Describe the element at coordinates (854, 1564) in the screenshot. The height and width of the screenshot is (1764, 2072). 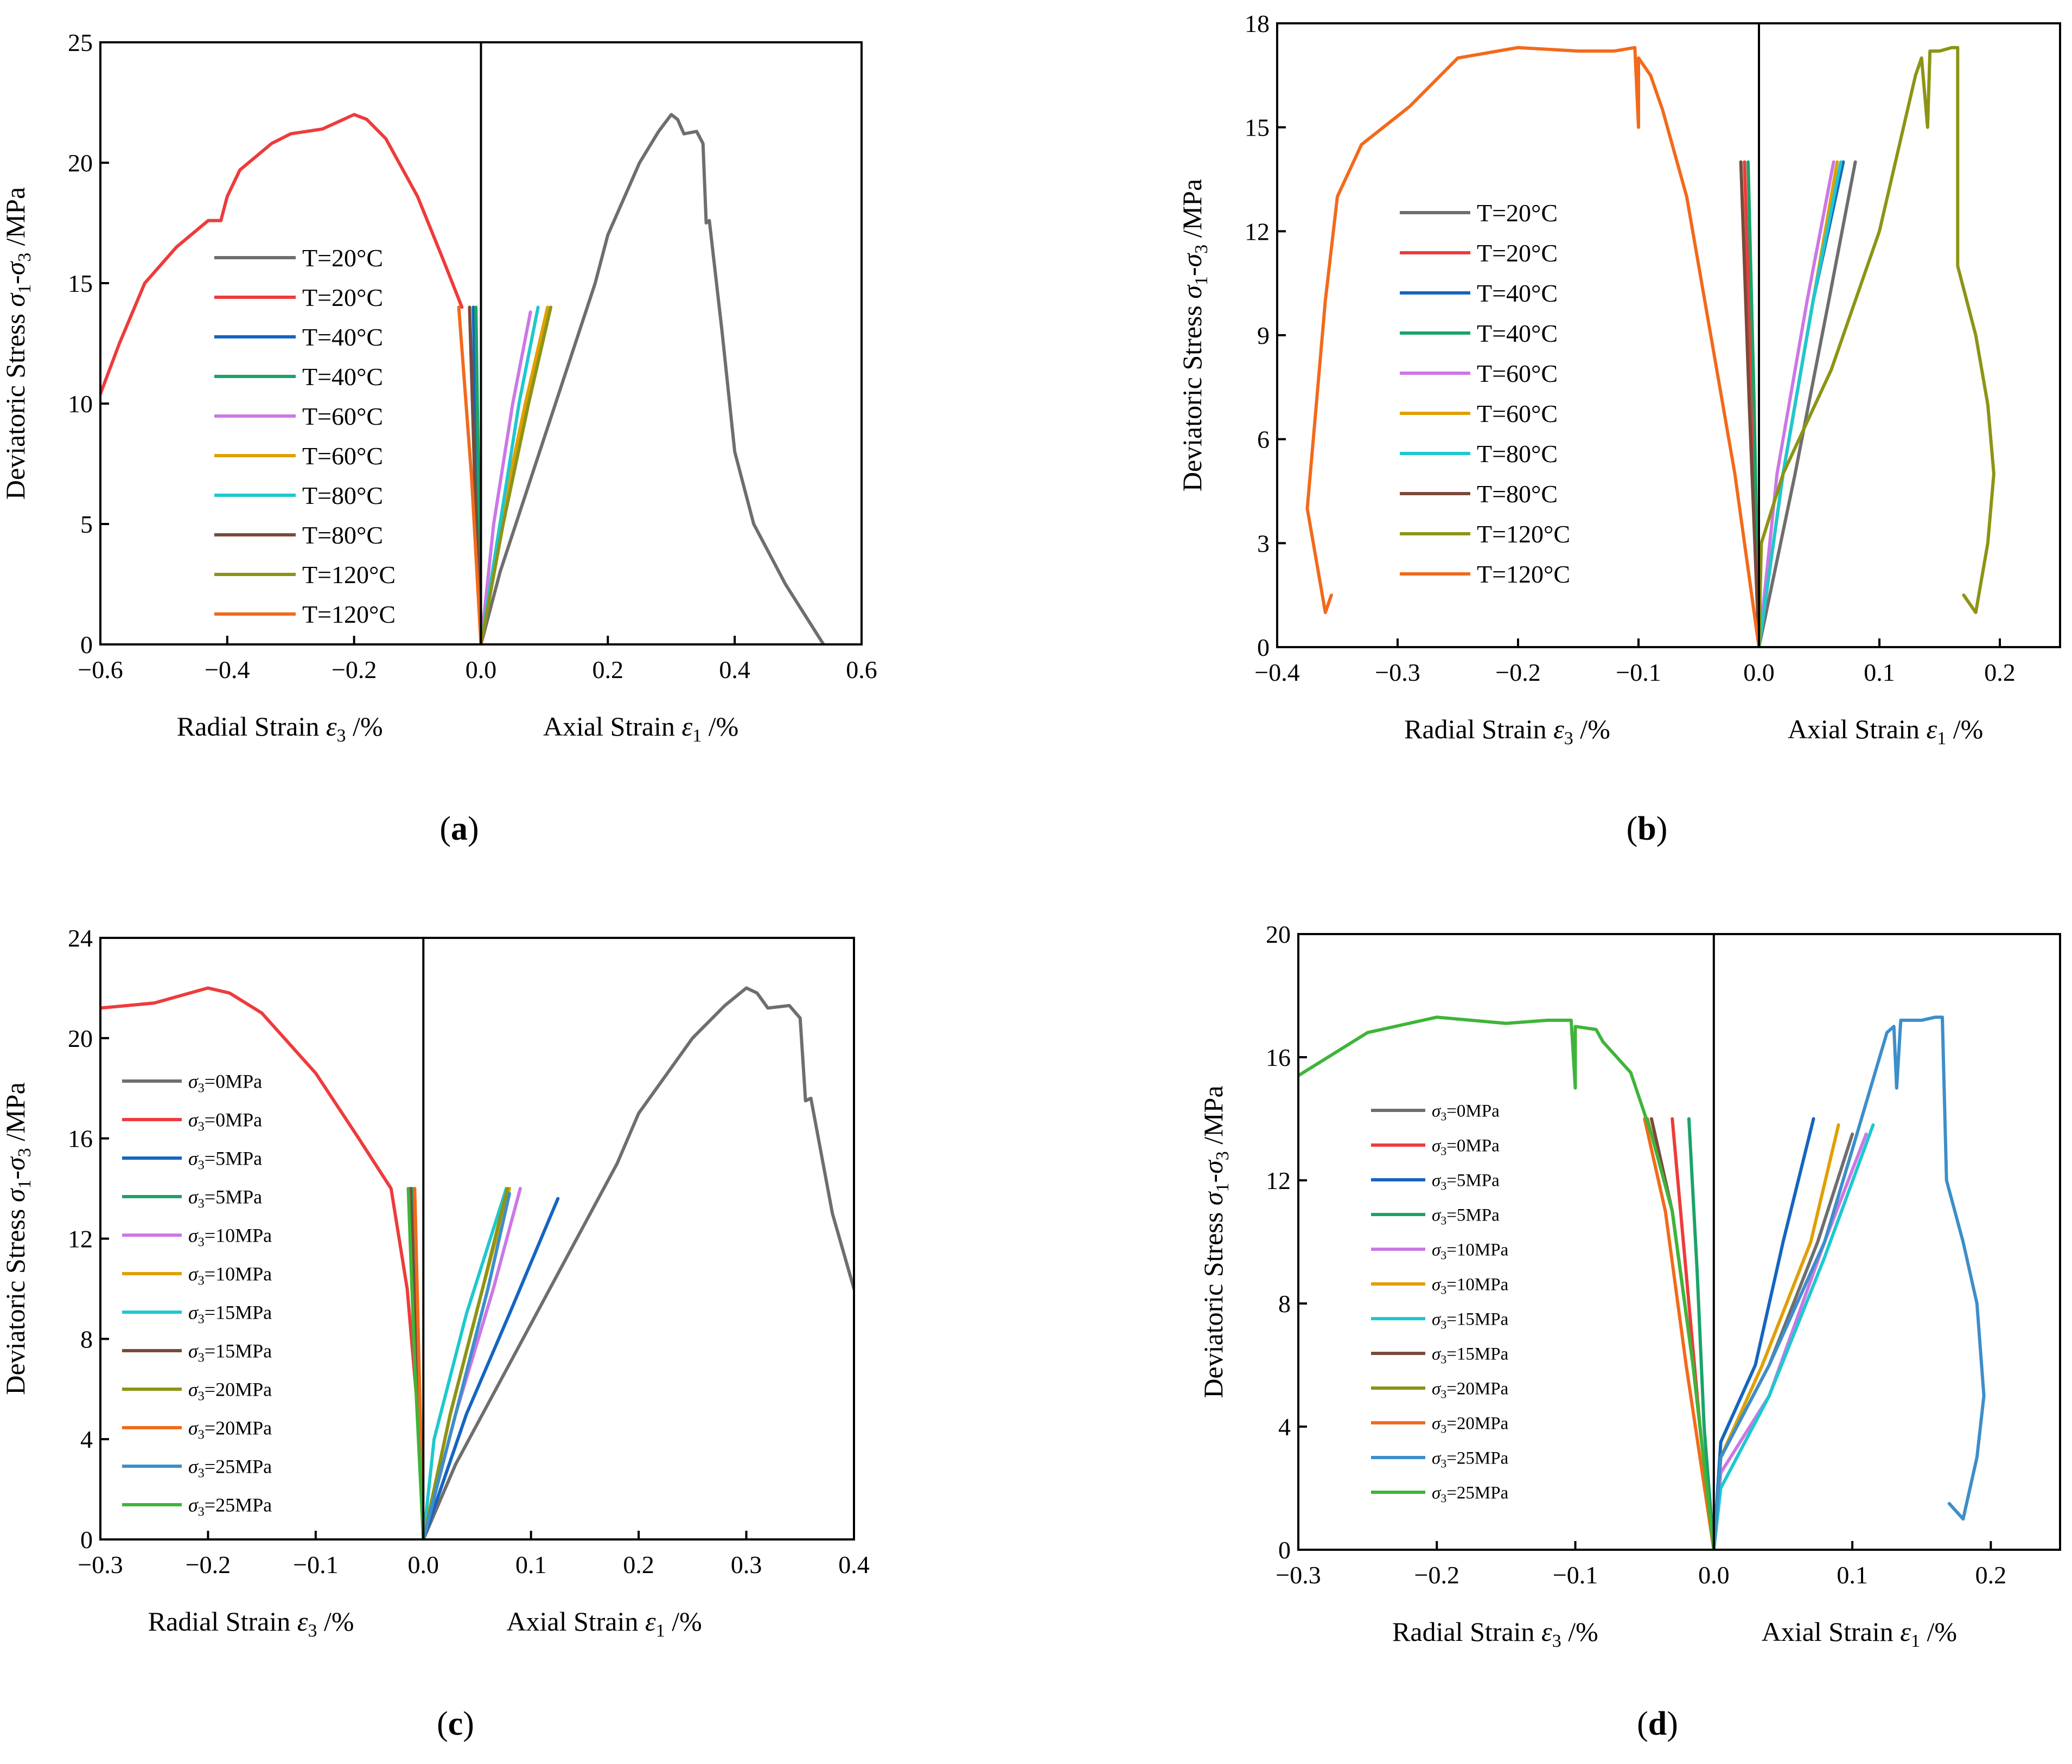
I see `x-tick-label: 0.4` at that location.